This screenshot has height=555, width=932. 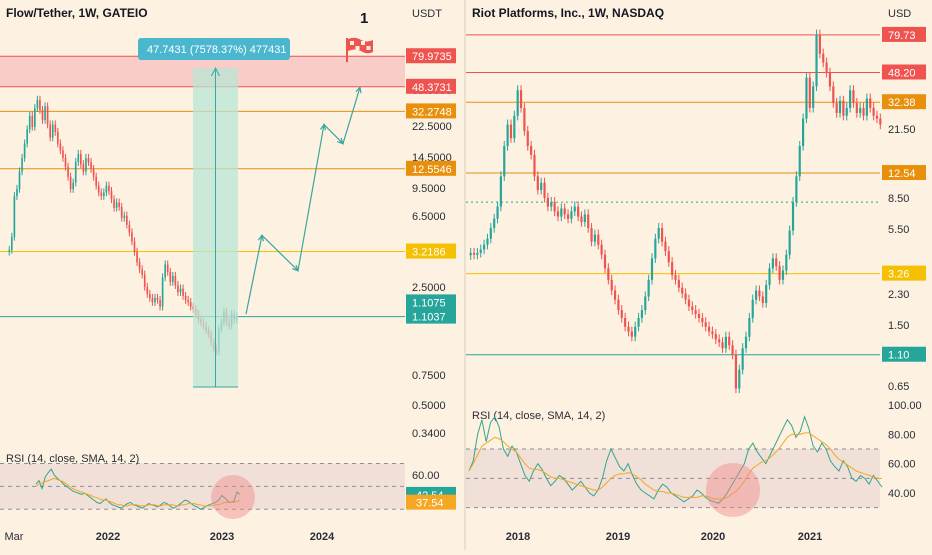 I want to click on flag-check, so click(x=357, y=48).